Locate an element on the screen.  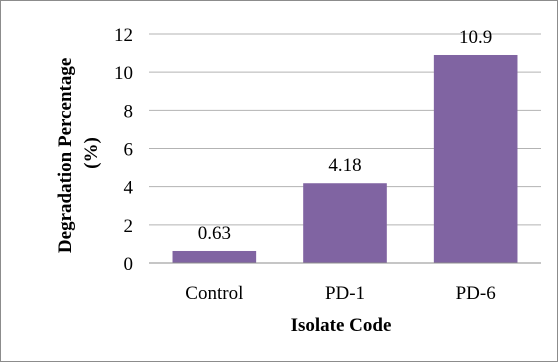
y-tick-label: 0 is located at coordinates (129, 264).